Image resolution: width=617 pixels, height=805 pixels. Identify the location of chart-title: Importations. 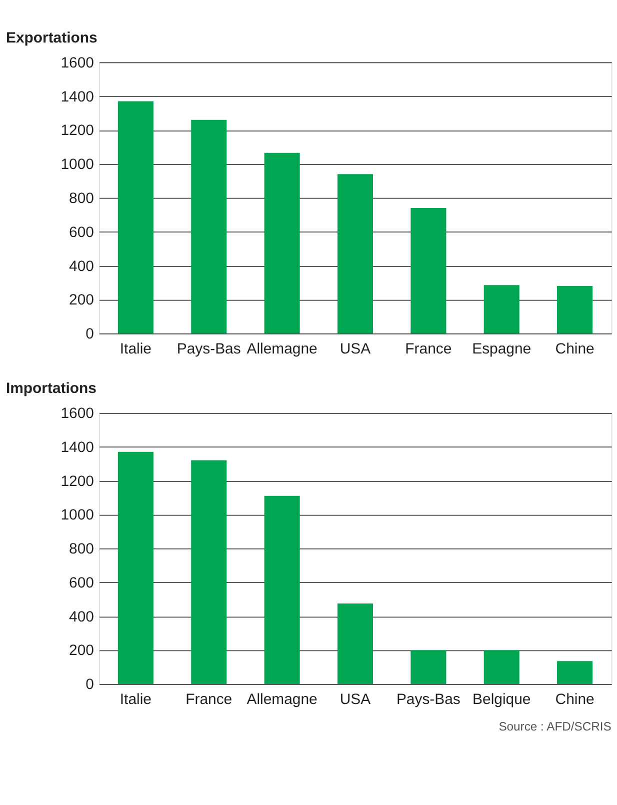
(51, 389).